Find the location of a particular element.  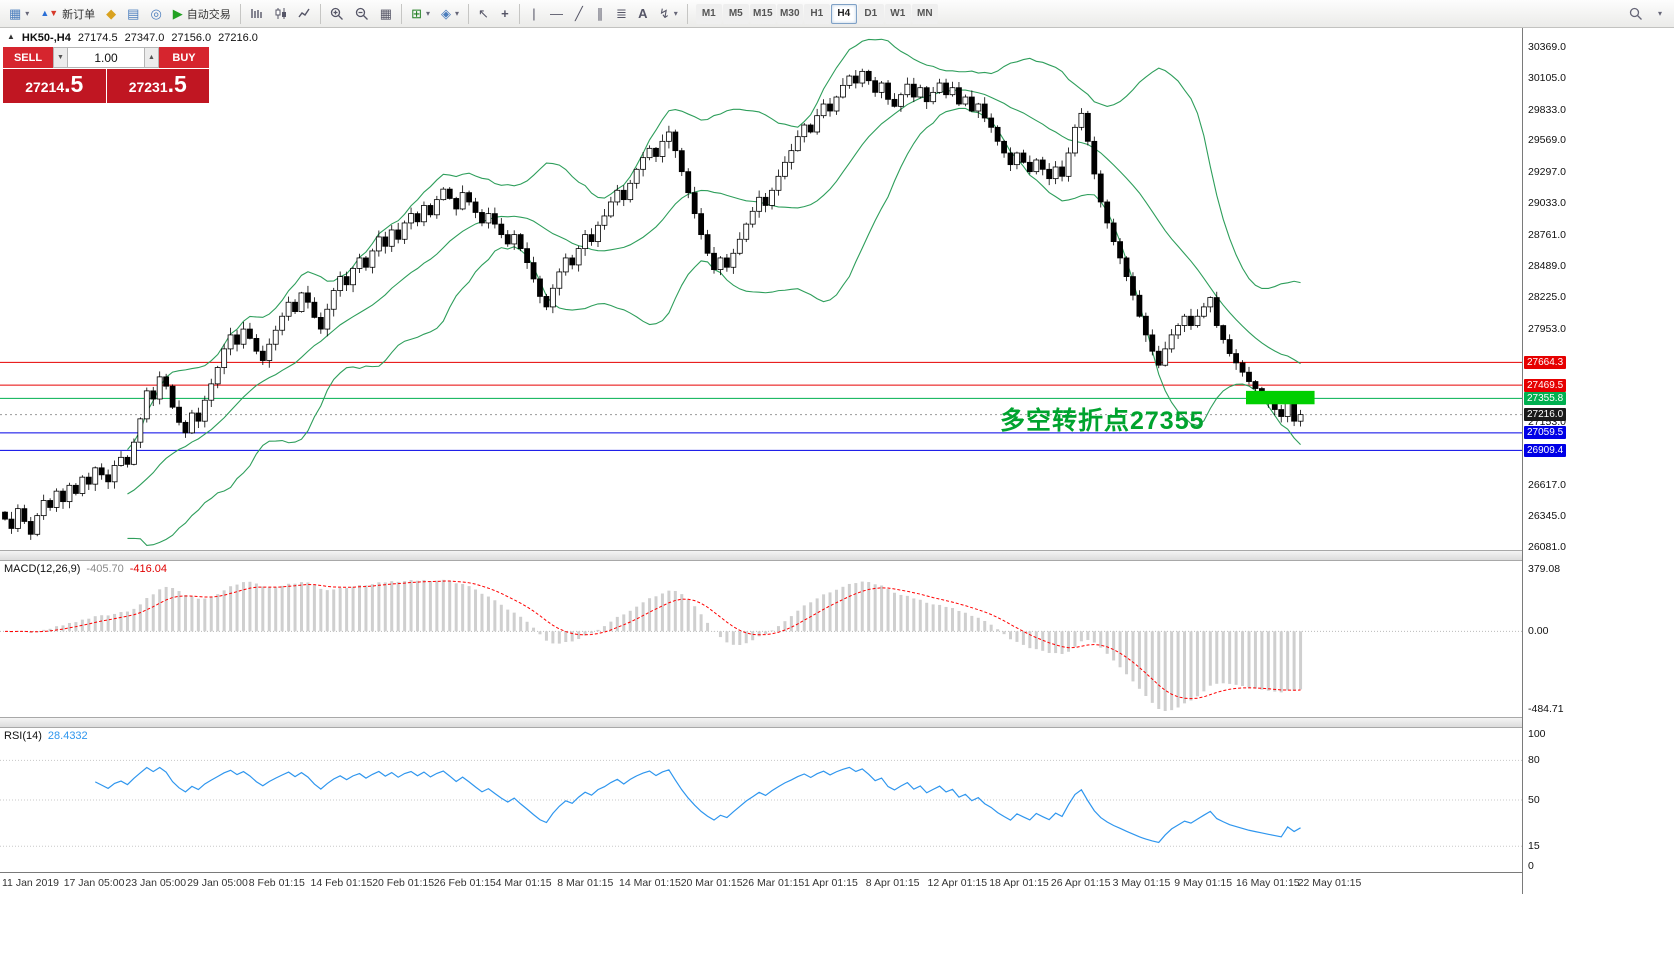

navigator-icon: ◎ is located at coordinates (156, 13).